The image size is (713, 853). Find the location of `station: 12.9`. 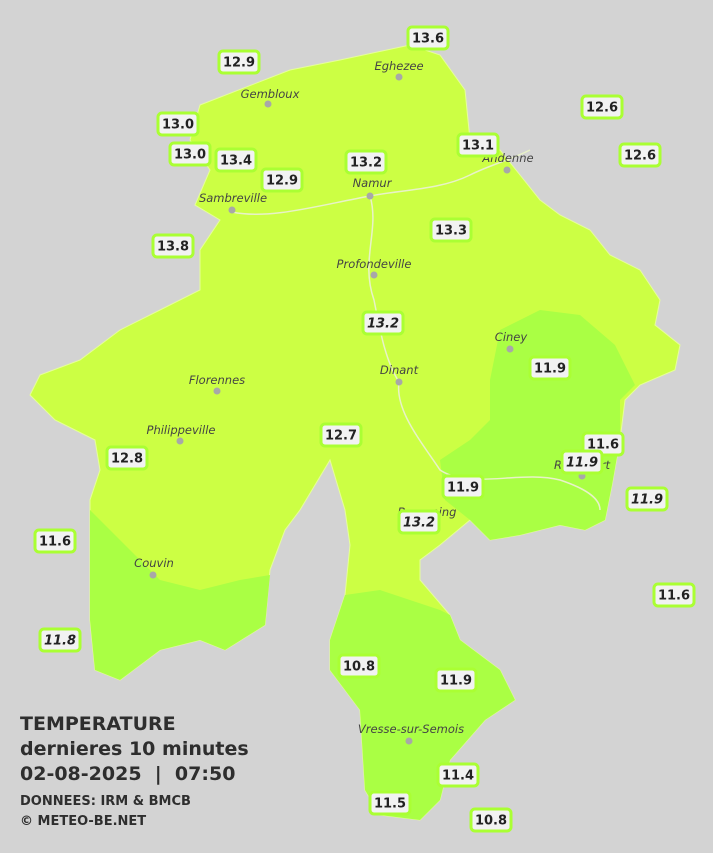

station: 12.9 is located at coordinates (239, 62).